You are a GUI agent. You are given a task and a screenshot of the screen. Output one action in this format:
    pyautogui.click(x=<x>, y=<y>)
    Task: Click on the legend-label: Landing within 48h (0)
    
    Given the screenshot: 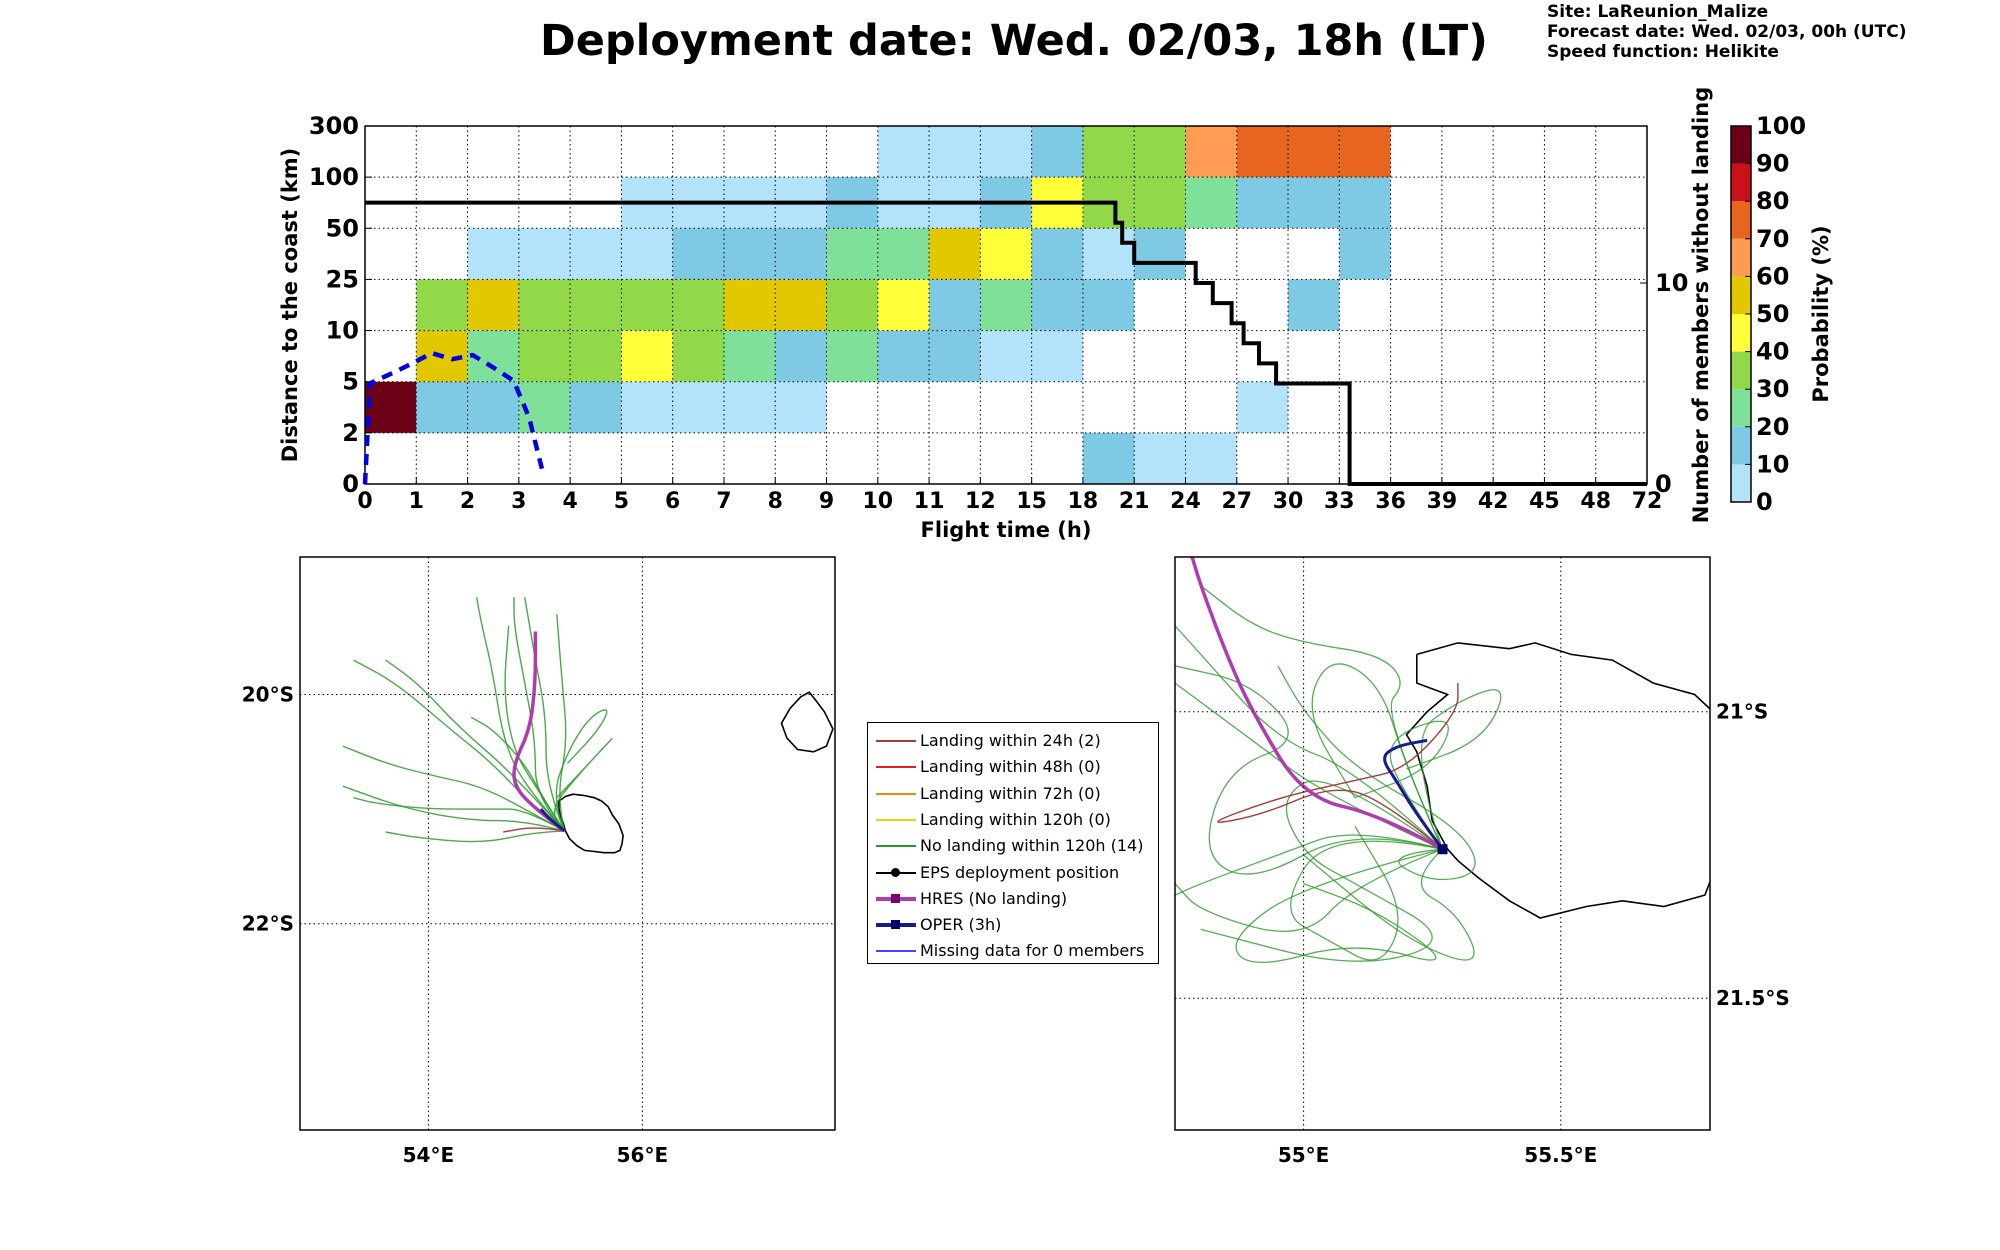 What is the action you would take?
    pyautogui.click(x=1010, y=767)
    